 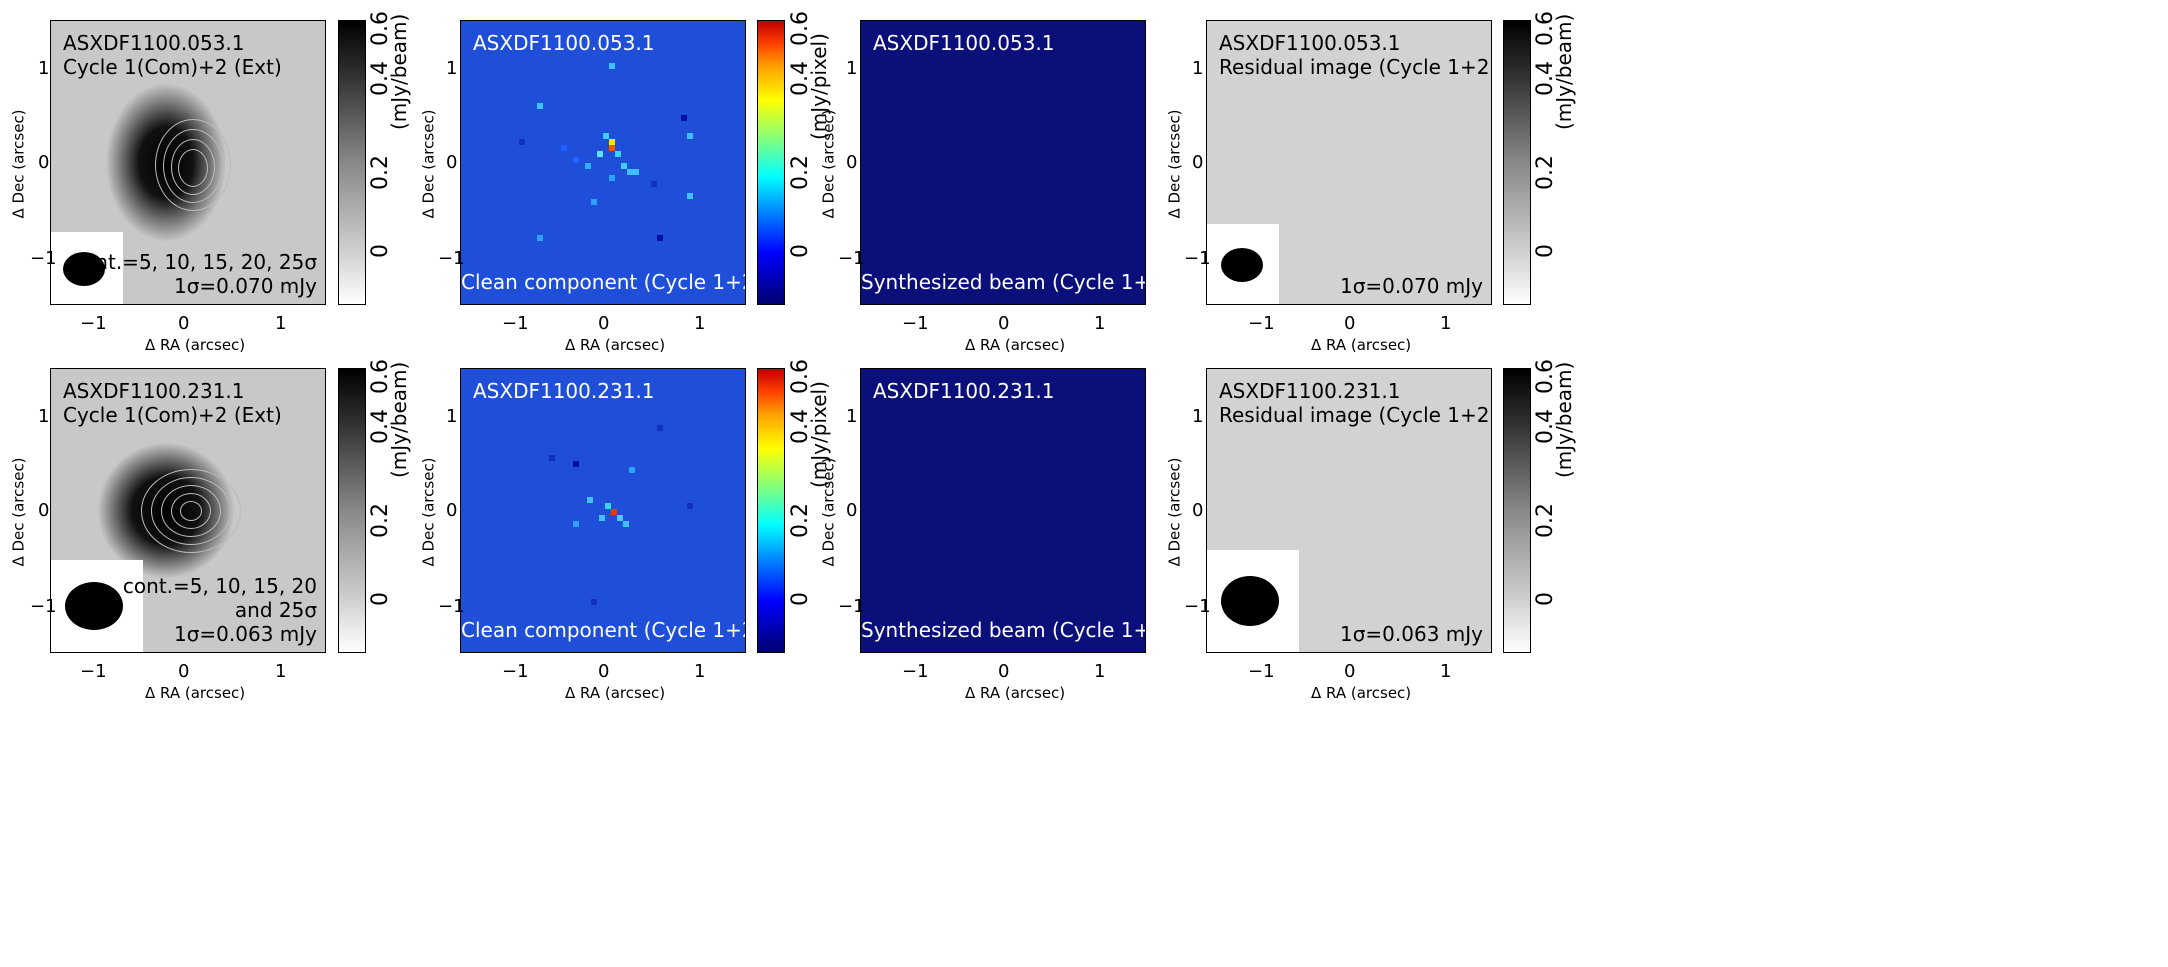 What do you see at coordinates (352, 162) in the screenshot?
I see `colorbar-gray-row1` at bounding box center [352, 162].